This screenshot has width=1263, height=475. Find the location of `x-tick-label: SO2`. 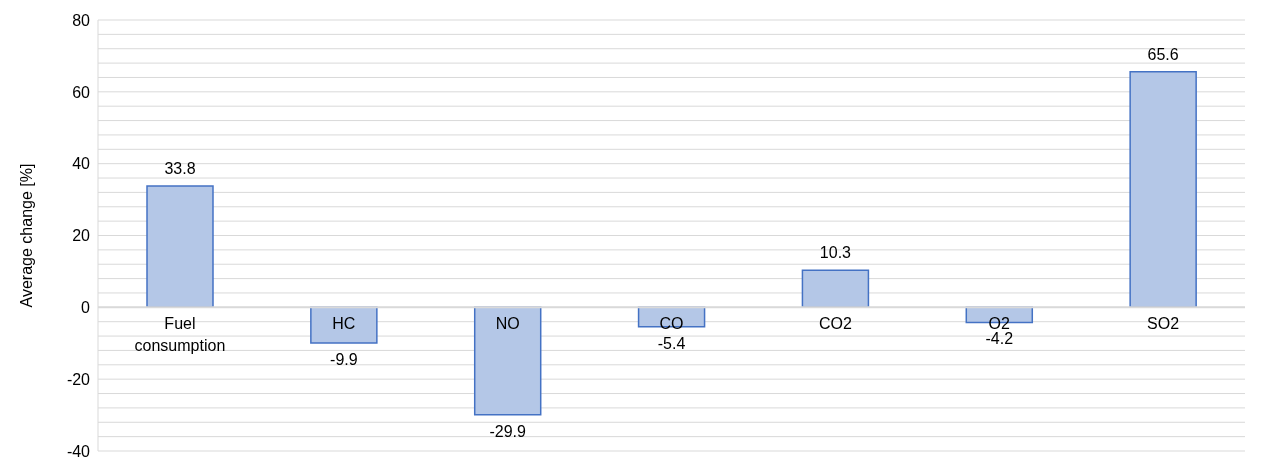

x-tick-label: SO2 is located at coordinates (1163, 324).